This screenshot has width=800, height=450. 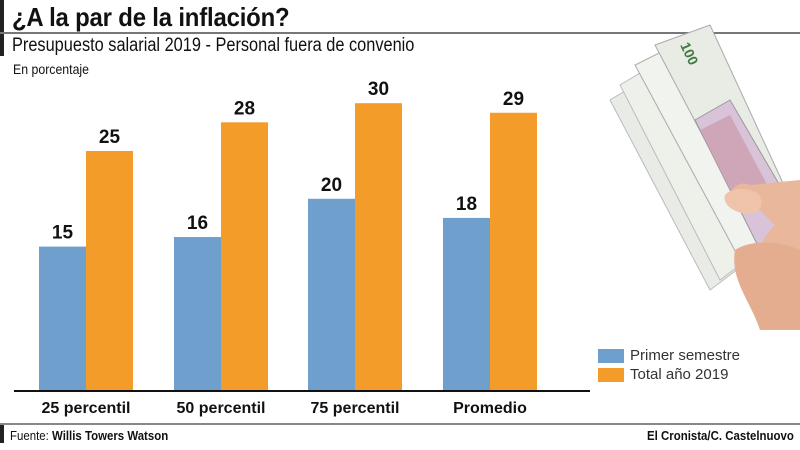 What do you see at coordinates (244, 108) in the screenshot?
I see `data-label: 28` at bounding box center [244, 108].